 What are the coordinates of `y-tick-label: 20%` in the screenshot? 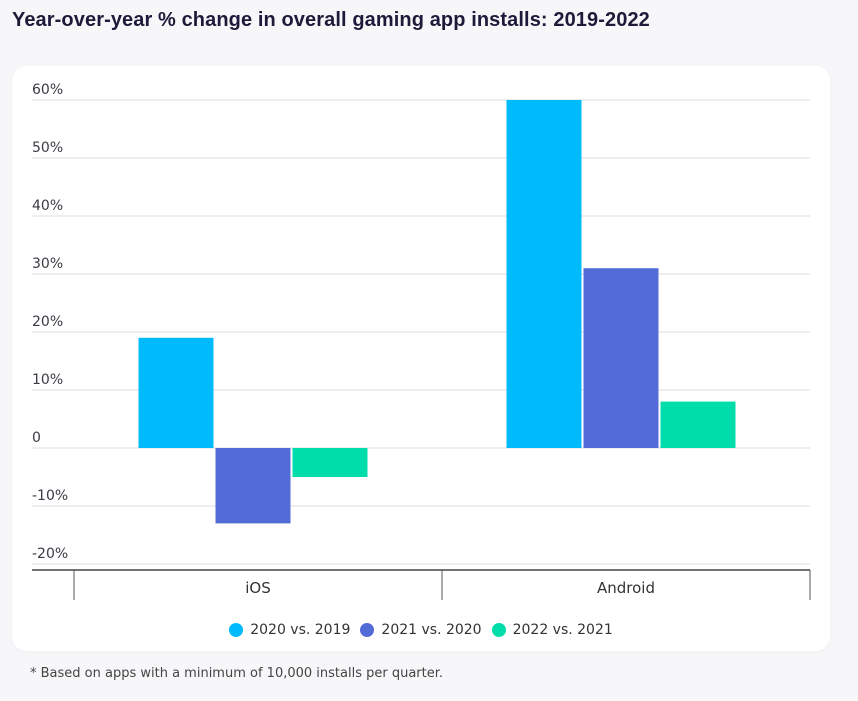 It's located at (47, 322).